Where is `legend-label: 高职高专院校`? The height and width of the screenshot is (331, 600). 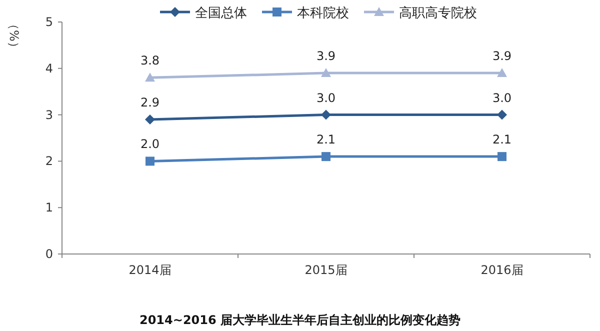 legend-label: 高职高专院校 is located at coordinates (438, 13).